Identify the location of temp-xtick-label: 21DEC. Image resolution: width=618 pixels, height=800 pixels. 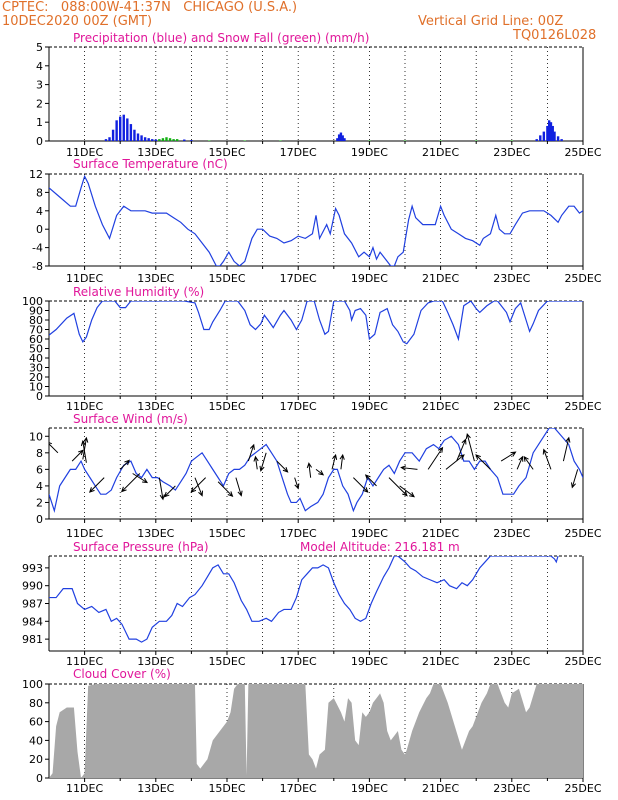
(440, 278).